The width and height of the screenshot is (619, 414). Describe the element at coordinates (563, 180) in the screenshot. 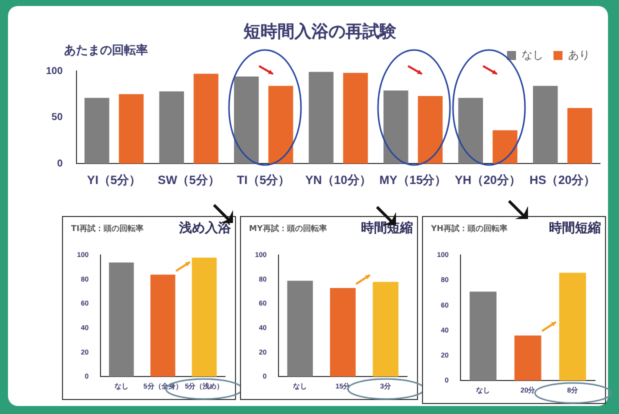

I see `x-tick-label: HS（20分）` at that location.